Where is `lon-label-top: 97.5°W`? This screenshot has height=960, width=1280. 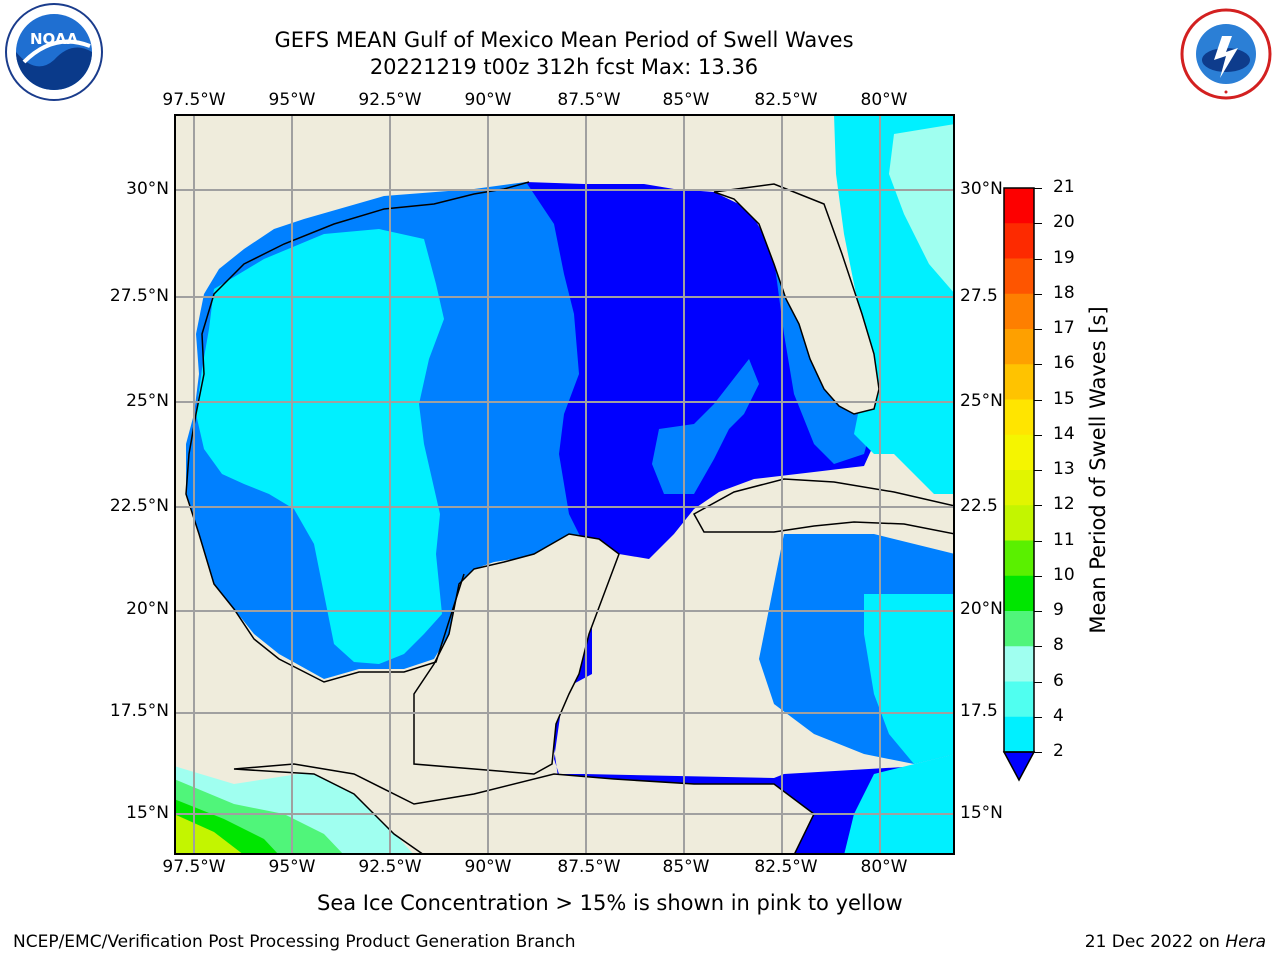 lon-label-top: 97.5°W is located at coordinates (194, 100).